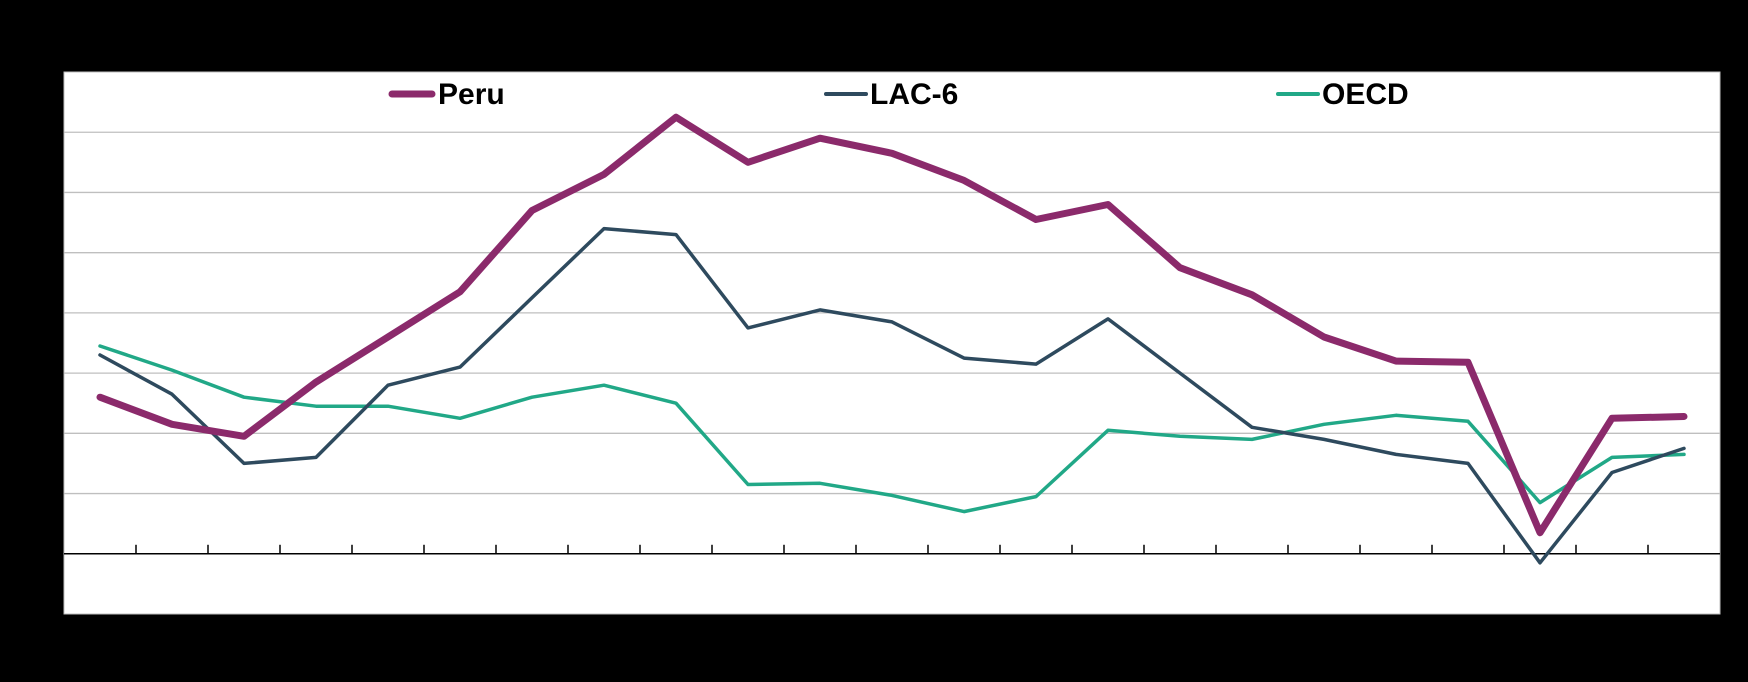 This screenshot has height=682, width=1748. Describe the element at coordinates (471, 94) in the screenshot. I see `legend-label-peru: Peru` at that location.